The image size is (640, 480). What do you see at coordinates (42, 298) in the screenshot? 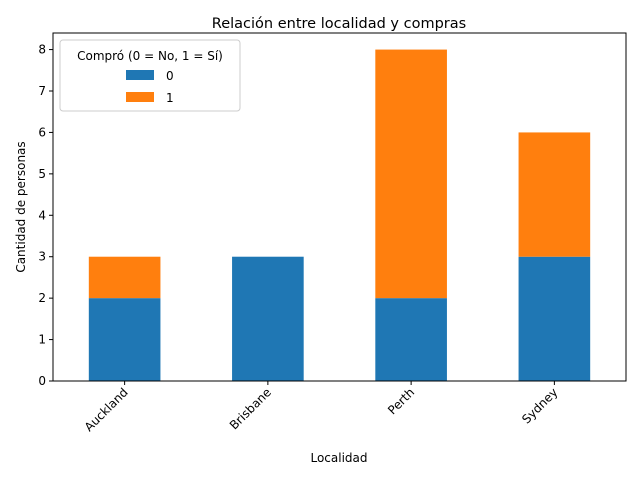
I see `y-tick-label: 2` at bounding box center [42, 298].